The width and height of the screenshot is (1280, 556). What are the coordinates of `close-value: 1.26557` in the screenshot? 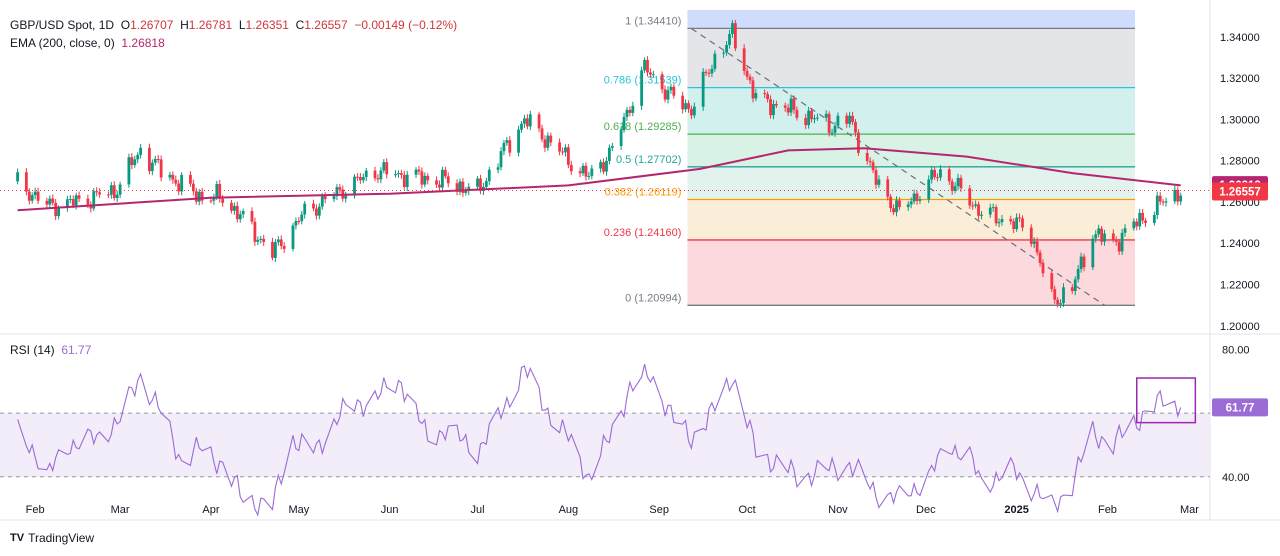 It's located at (326, 25).